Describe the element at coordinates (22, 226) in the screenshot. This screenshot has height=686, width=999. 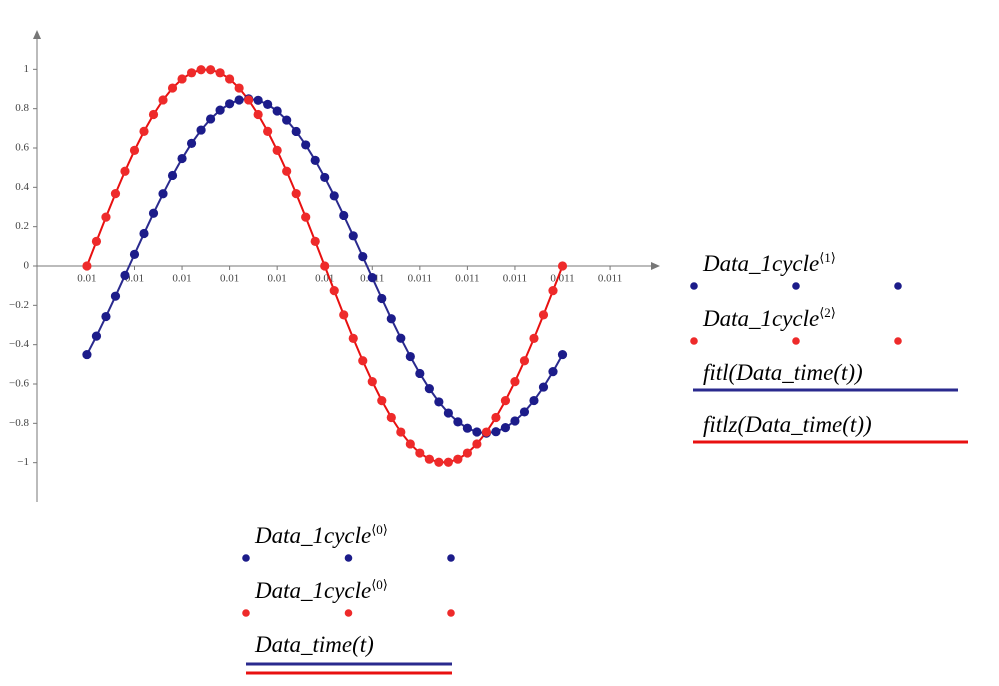
I see `y-tick-label: 0.2` at that location.